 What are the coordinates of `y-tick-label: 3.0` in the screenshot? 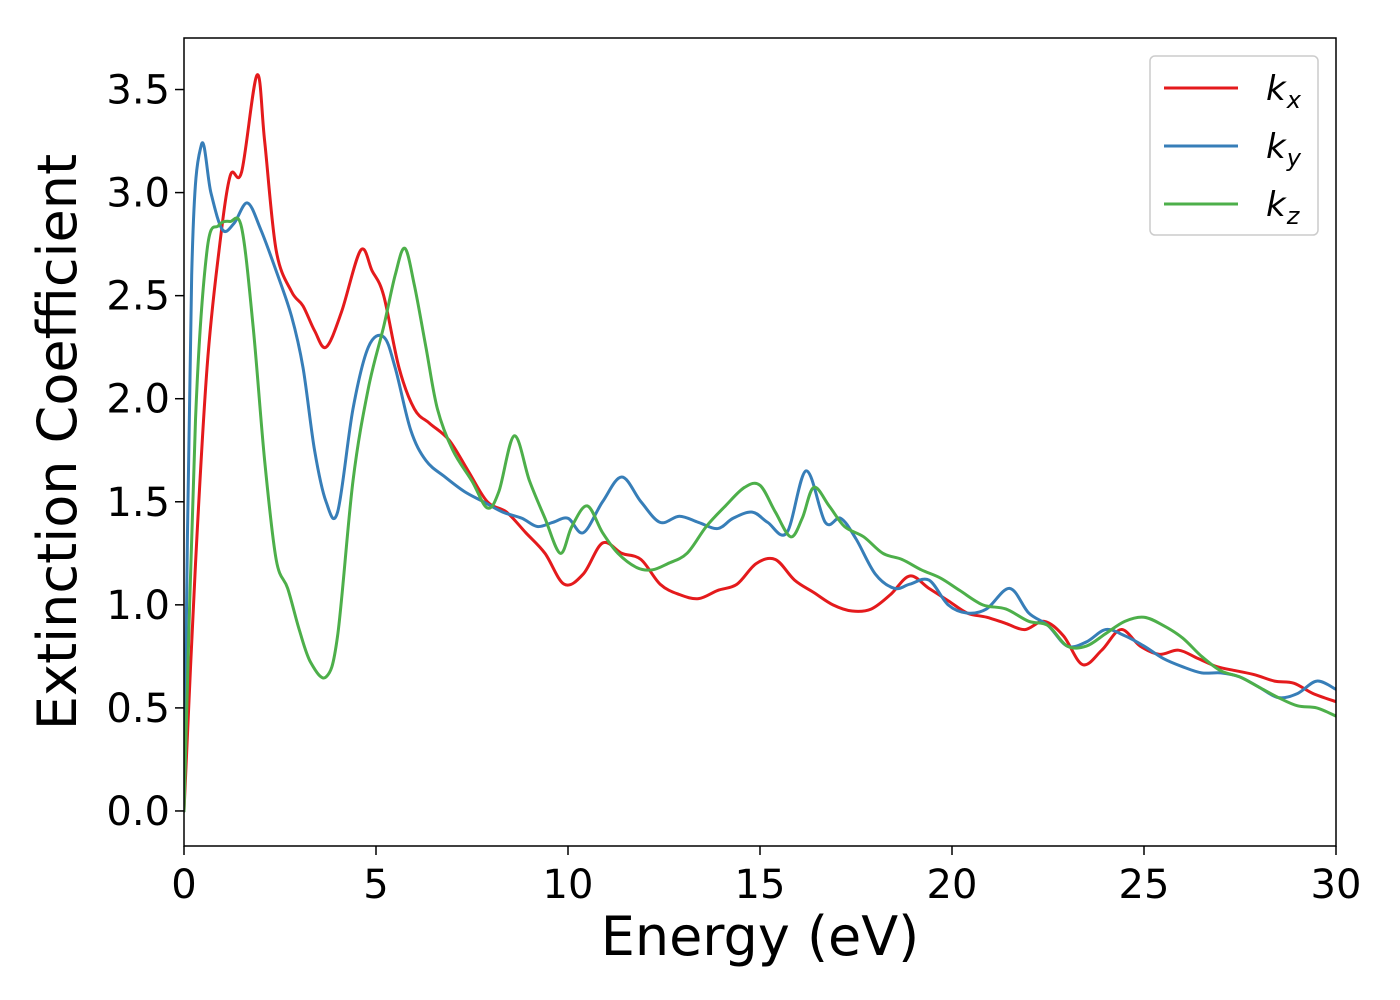 It's located at (138, 194).